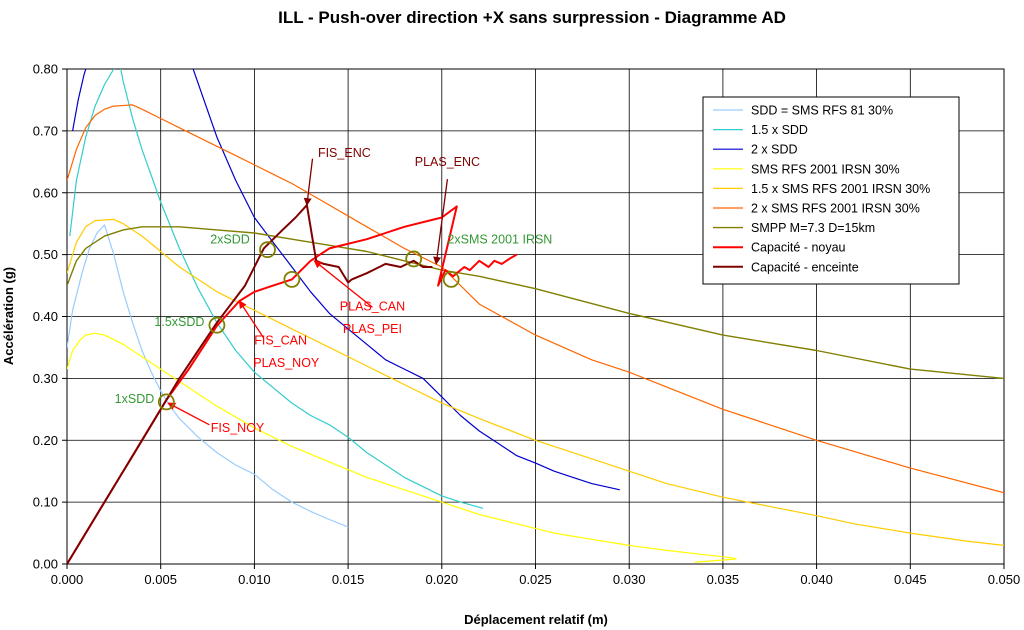  I want to click on annotation-label: FIS_ENC, so click(344, 153).